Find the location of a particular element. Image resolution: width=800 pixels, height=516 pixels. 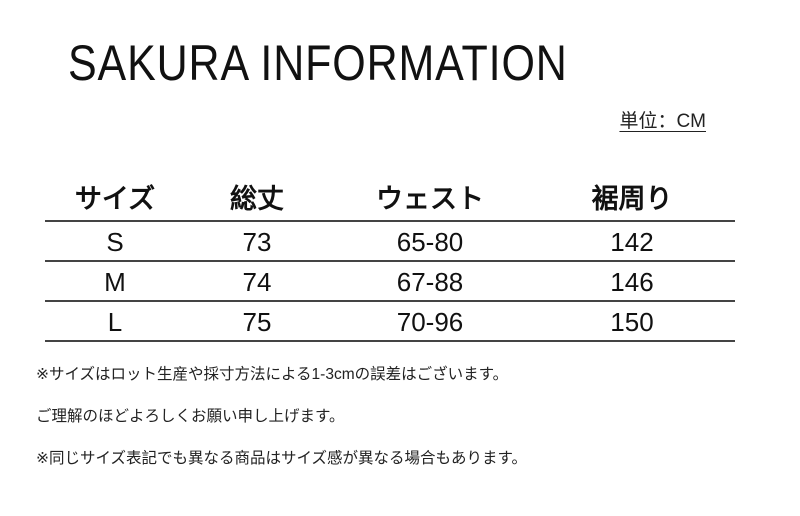

table-row: S 73 65-80 142 is located at coordinates (390, 242).